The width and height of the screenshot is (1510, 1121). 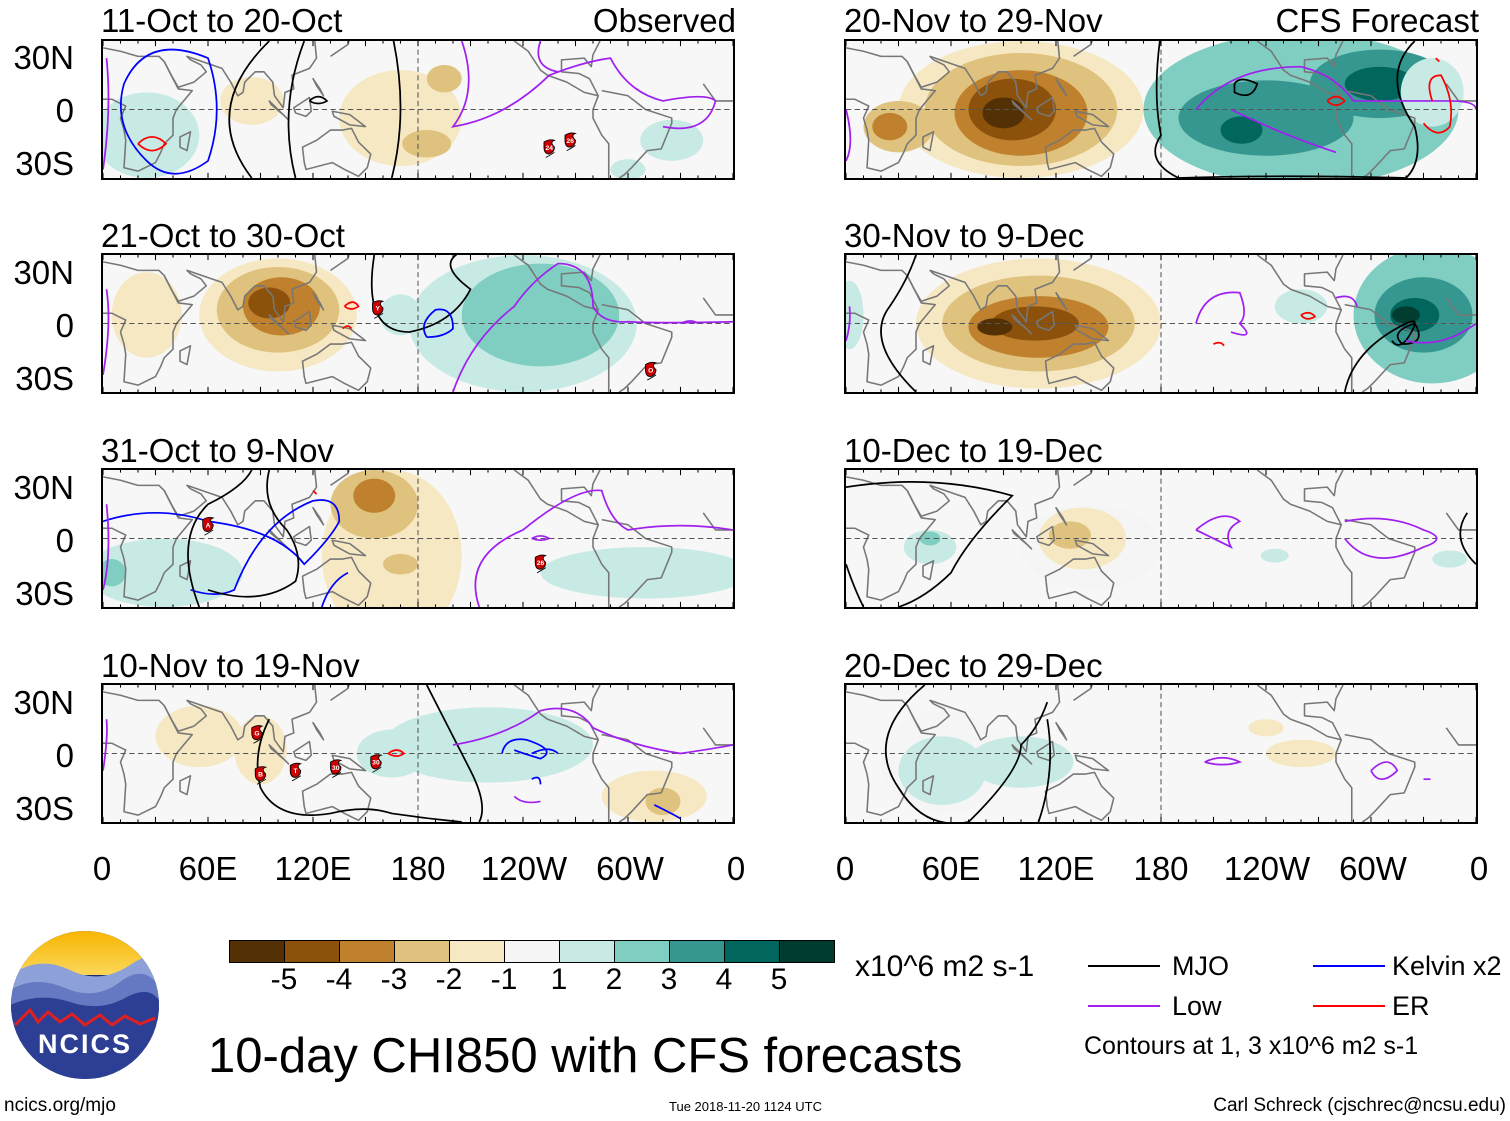 I want to click on footer-url: ncics.org/mjo, so click(x=60, y=1105).